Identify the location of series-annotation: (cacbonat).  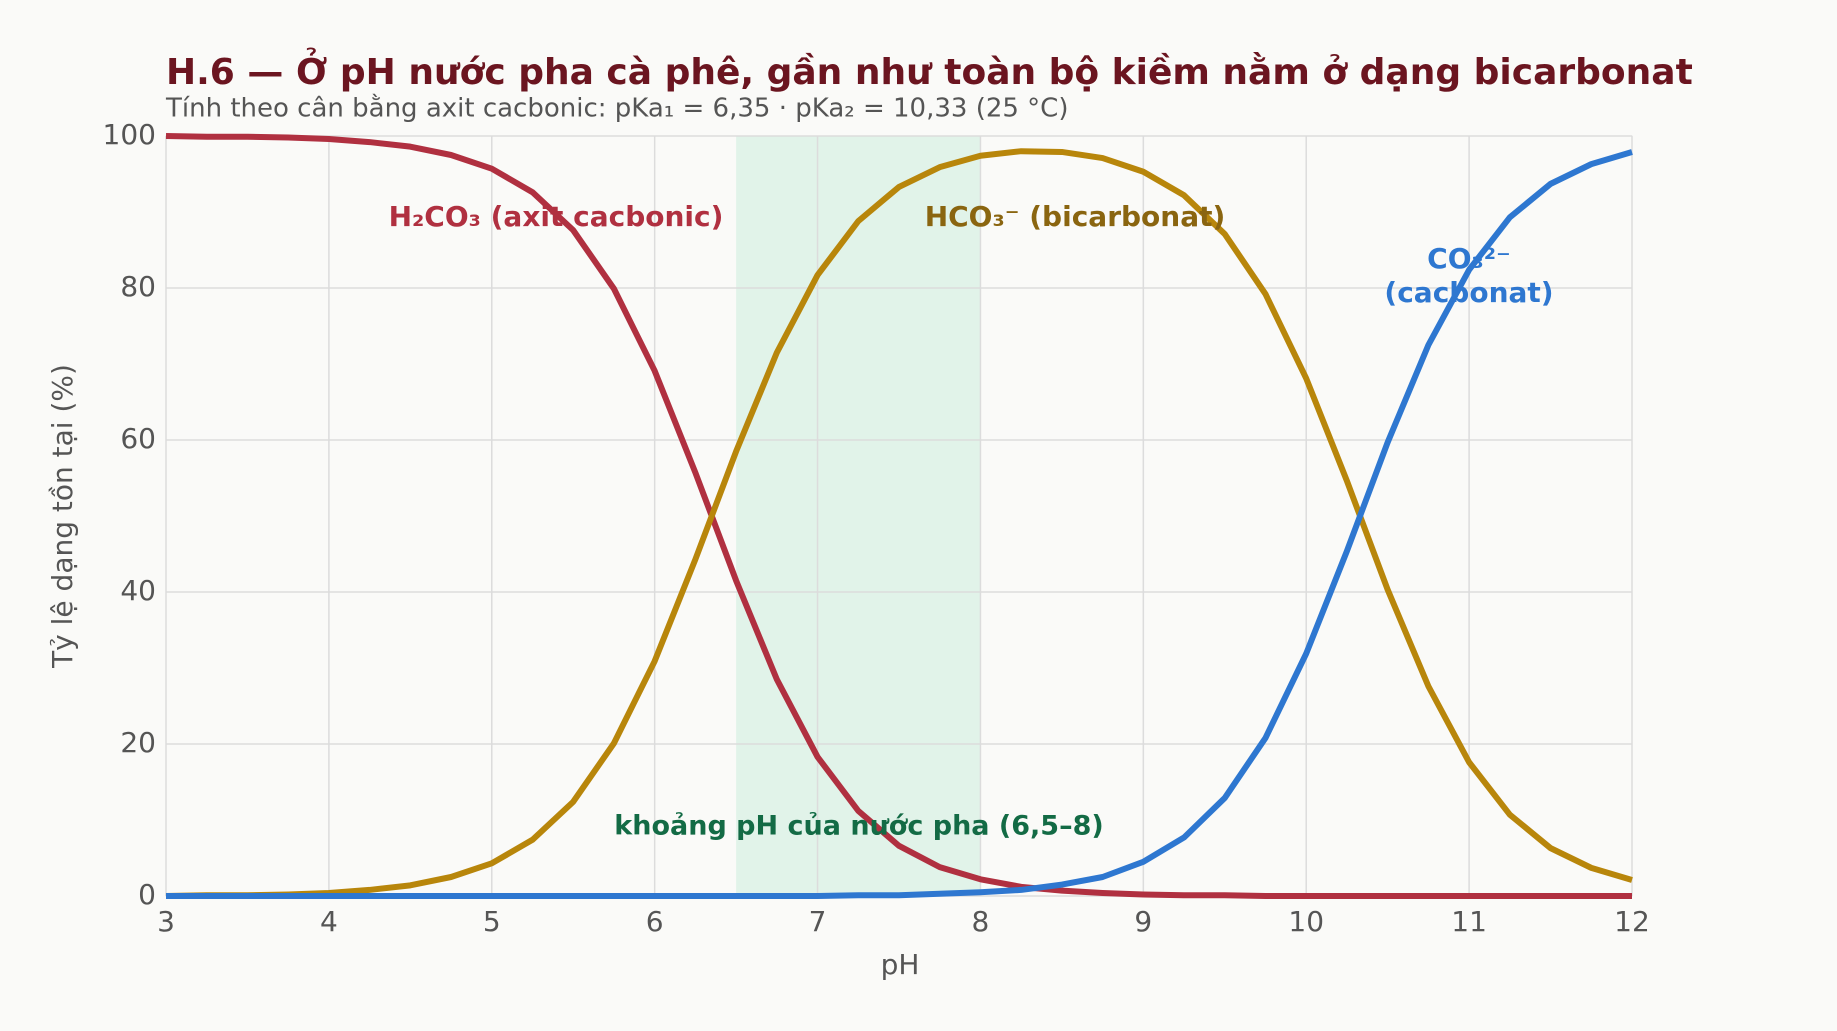
(1468, 292).